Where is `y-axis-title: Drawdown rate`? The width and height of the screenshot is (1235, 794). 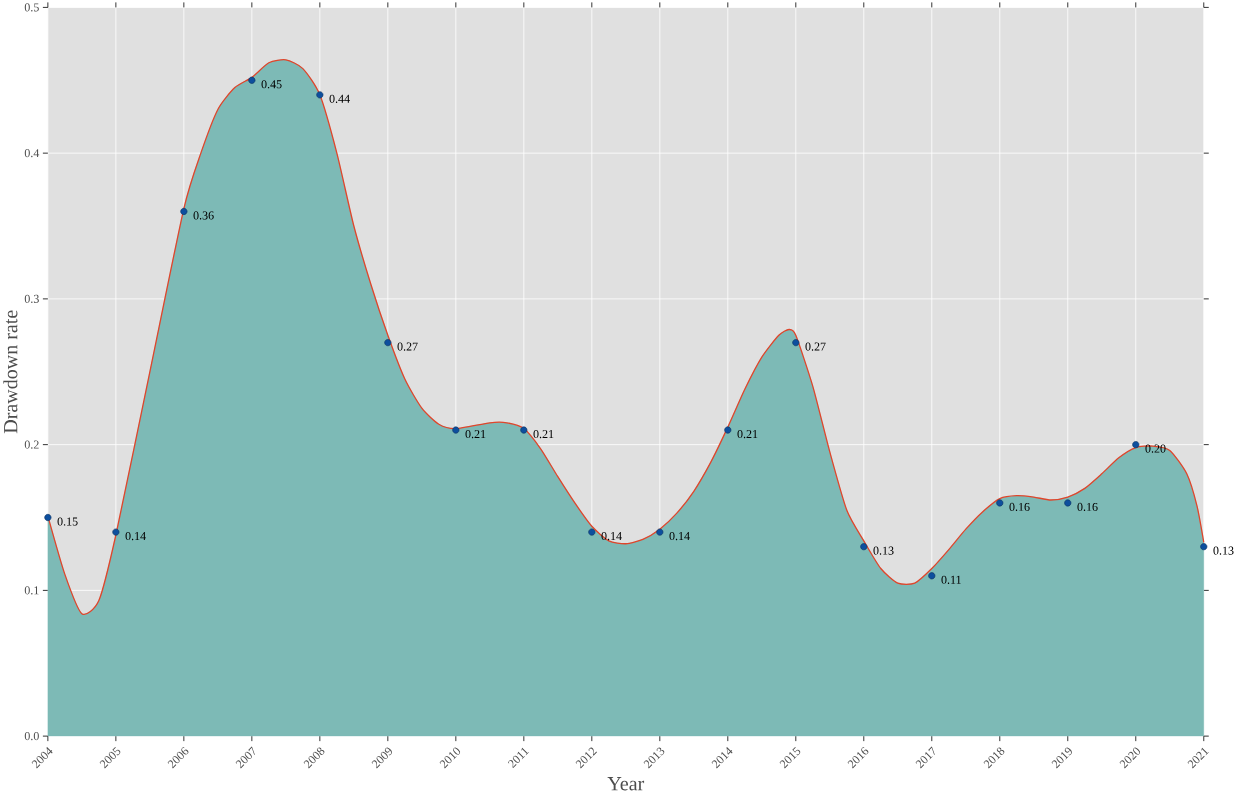
y-axis-title: Drawdown rate is located at coordinates (10, 372).